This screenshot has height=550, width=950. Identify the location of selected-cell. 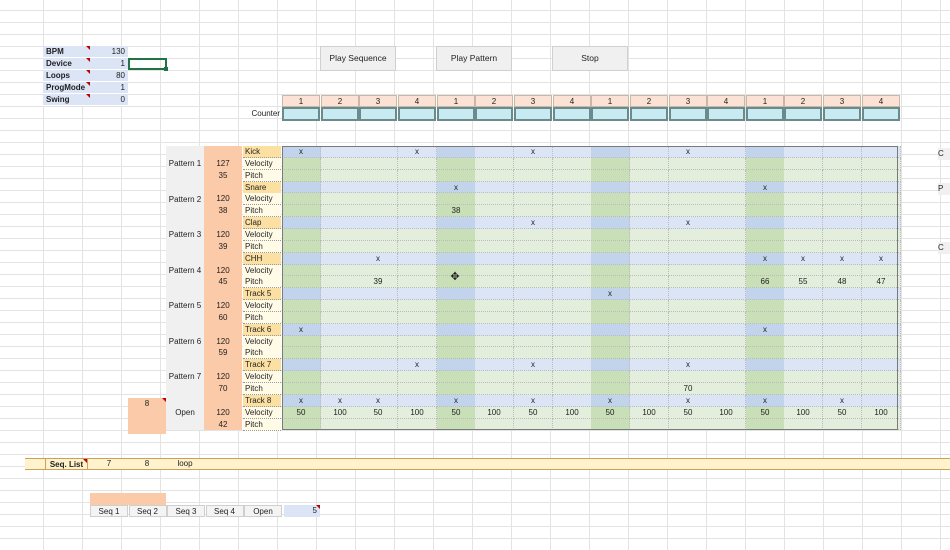
(147, 64).